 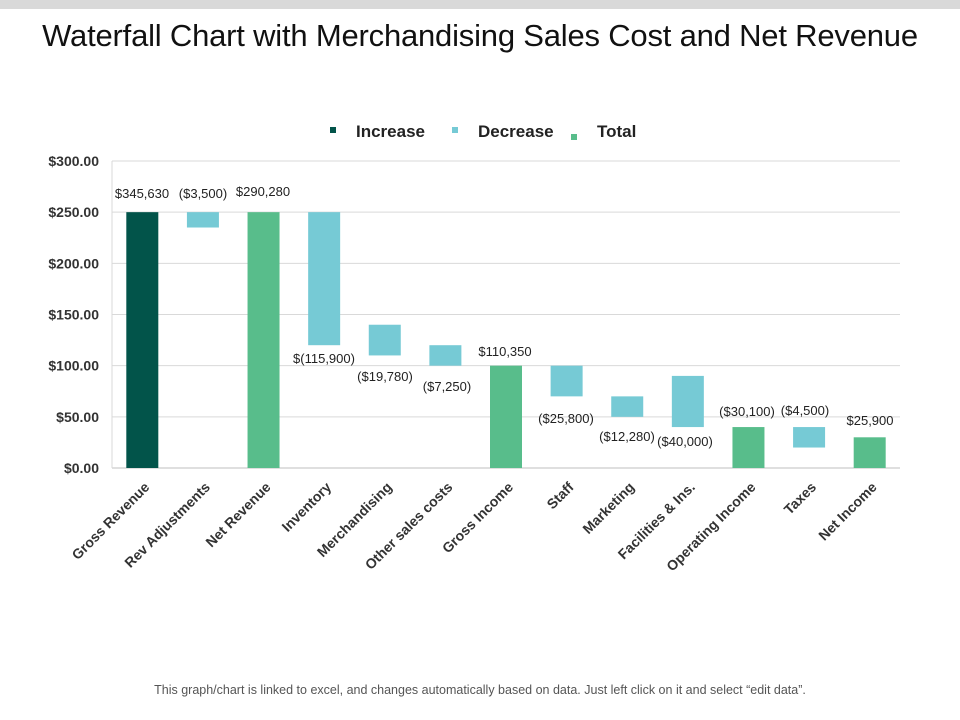 What do you see at coordinates (333, 130) in the screenshot?
I see `legend-swatch-increase` at bounding box center [333, 130].